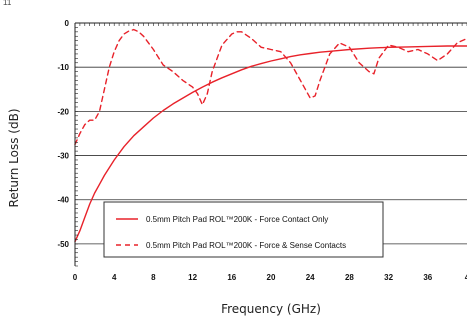  I want to click on y-axis-title: Return Loss (dB), so click(14, 158).